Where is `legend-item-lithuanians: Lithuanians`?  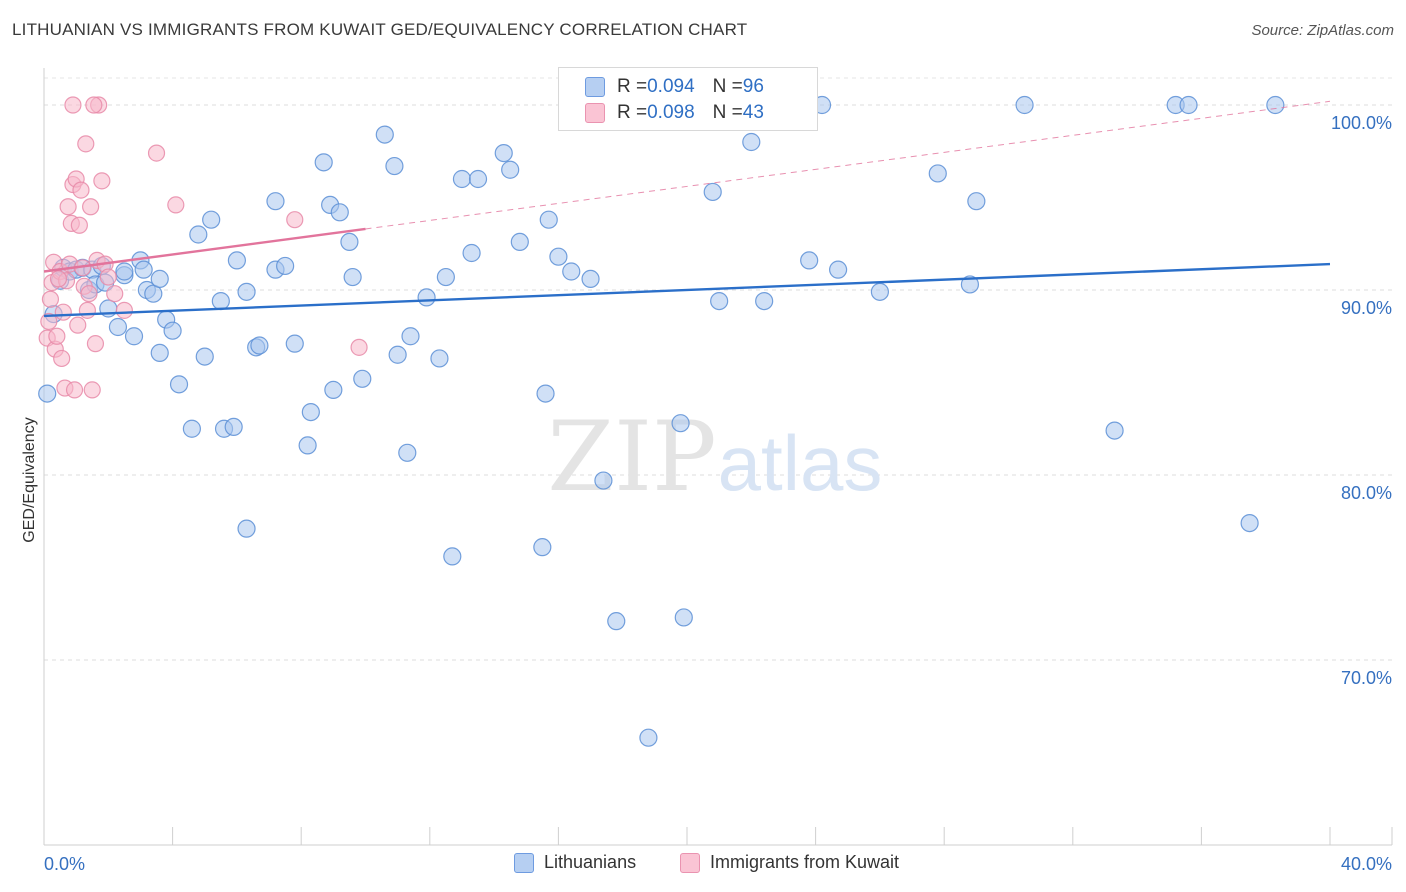 legend-item-lithuanians: Lithuanians is located at coordinates (575, 862).